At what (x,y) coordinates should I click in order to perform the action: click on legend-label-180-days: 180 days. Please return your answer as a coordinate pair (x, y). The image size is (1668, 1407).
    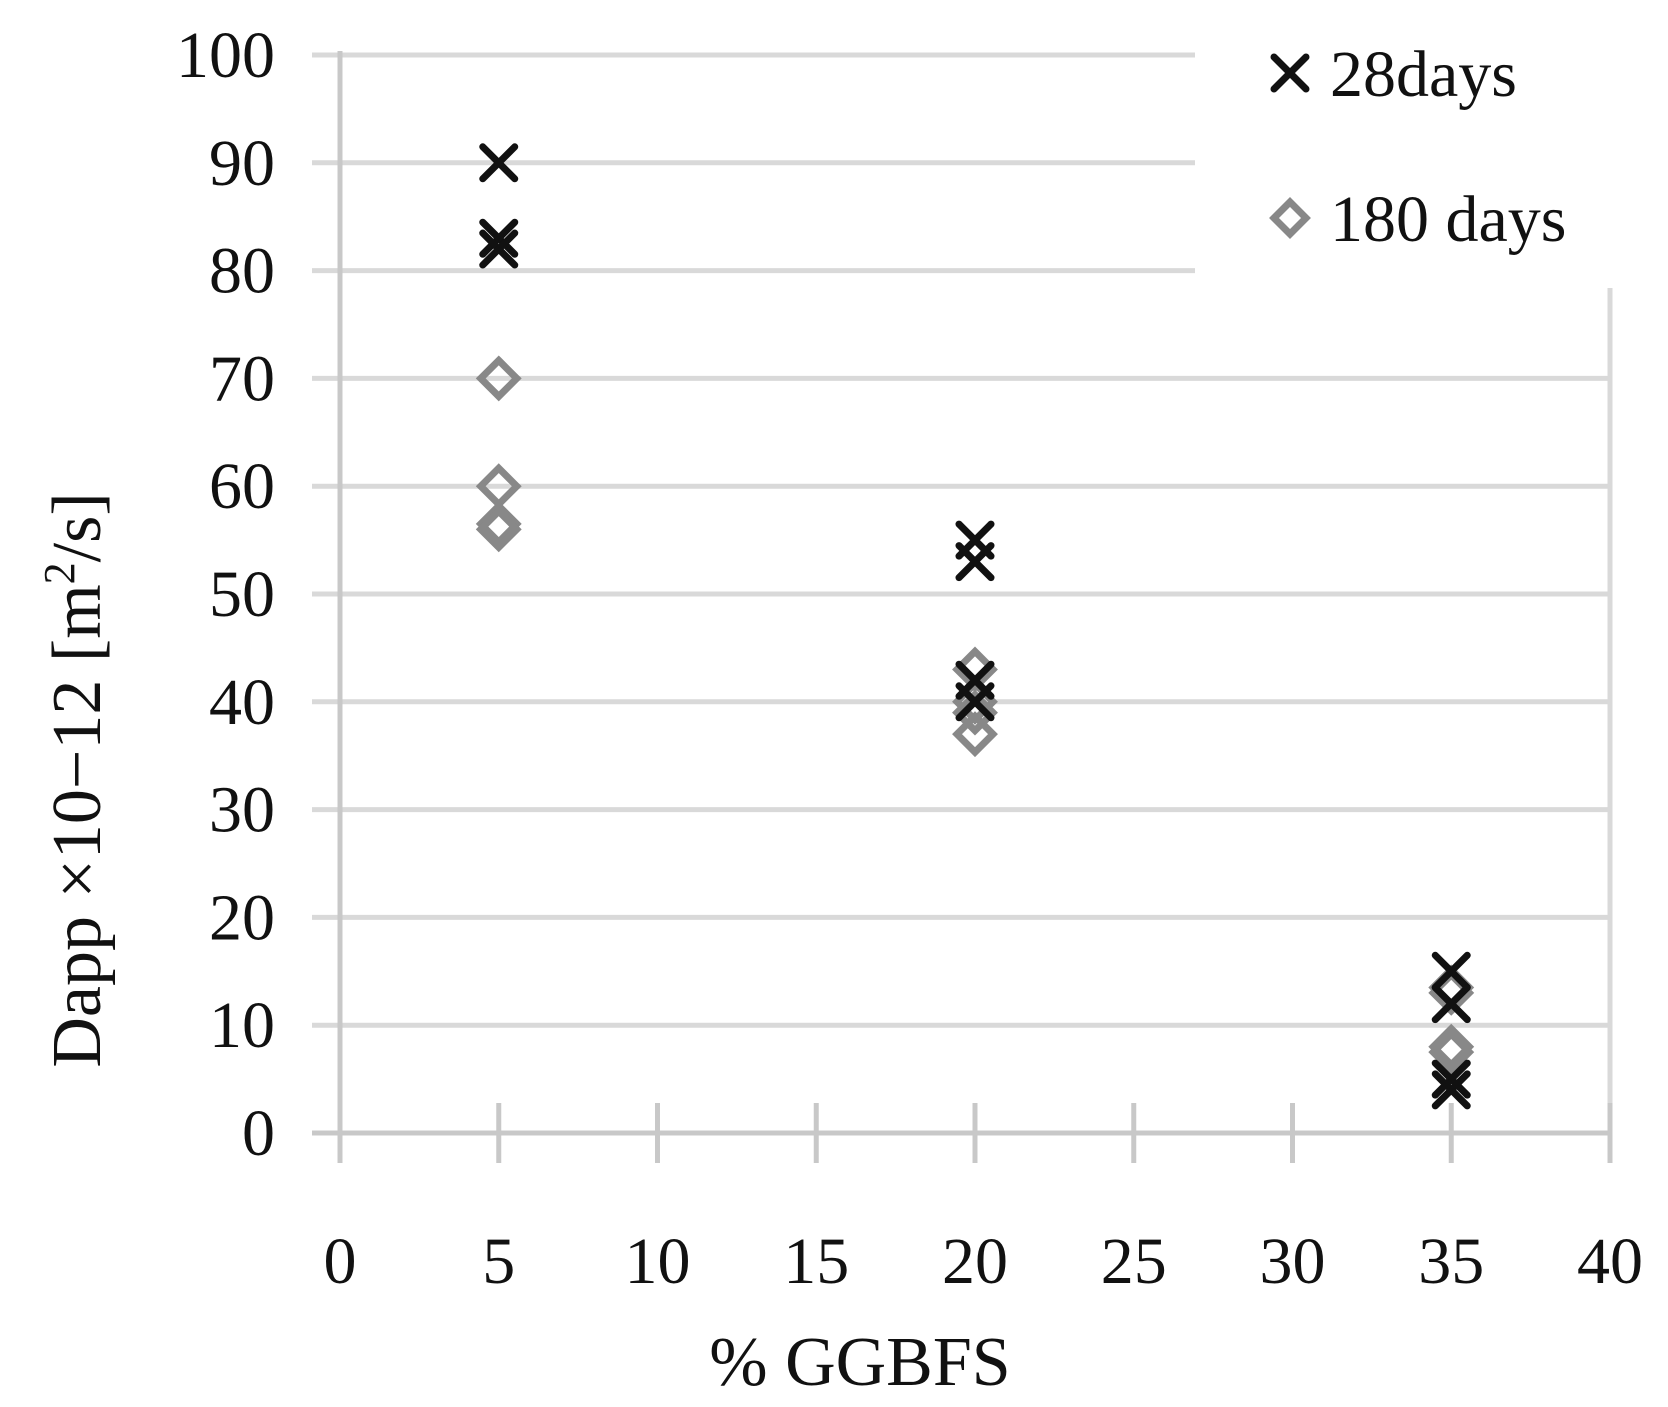
    Looking at the image, I should click on (1448, 219).